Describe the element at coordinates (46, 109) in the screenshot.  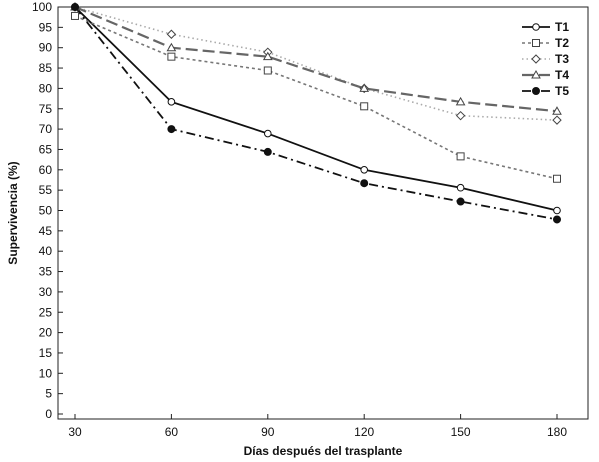
I see `y-tick-label: 75` at that location.